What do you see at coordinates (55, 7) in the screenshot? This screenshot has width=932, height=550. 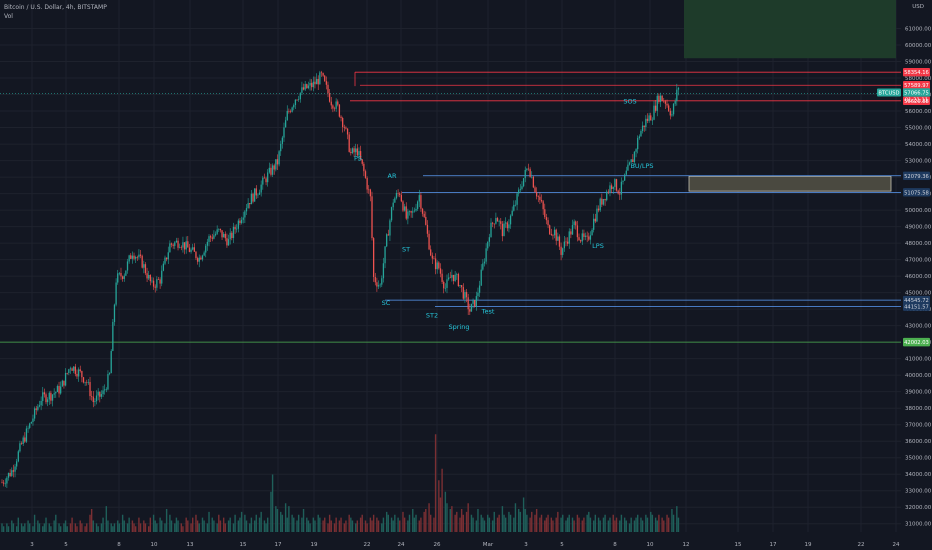 I see `symbol-title: Bitcoin / U.S. Dollar, 4h, BITSTAMP` at bounding box center [55, 7].